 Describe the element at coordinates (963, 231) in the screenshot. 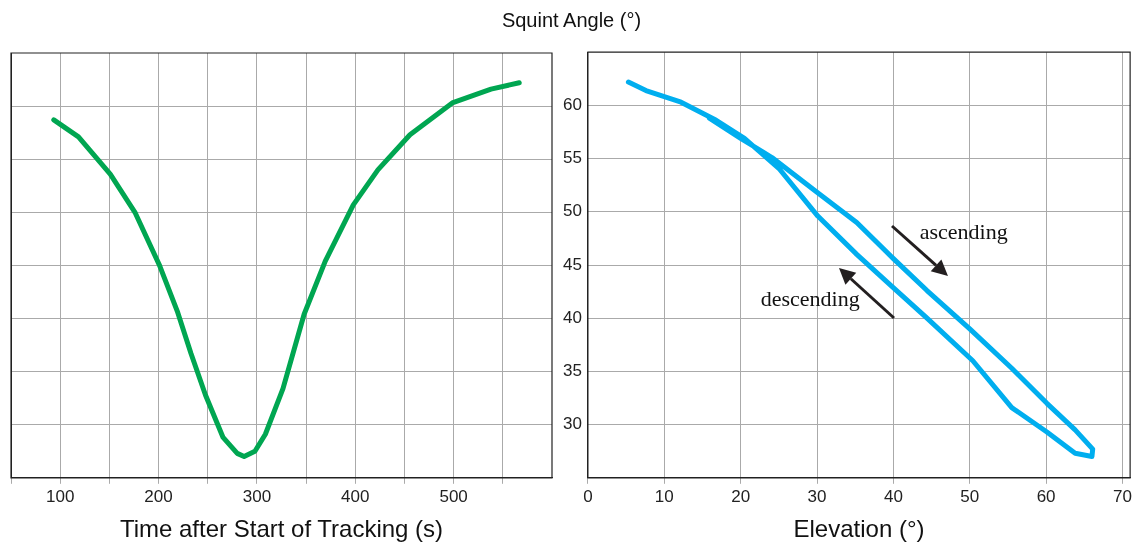

I see `annotation: ascending` at that location.